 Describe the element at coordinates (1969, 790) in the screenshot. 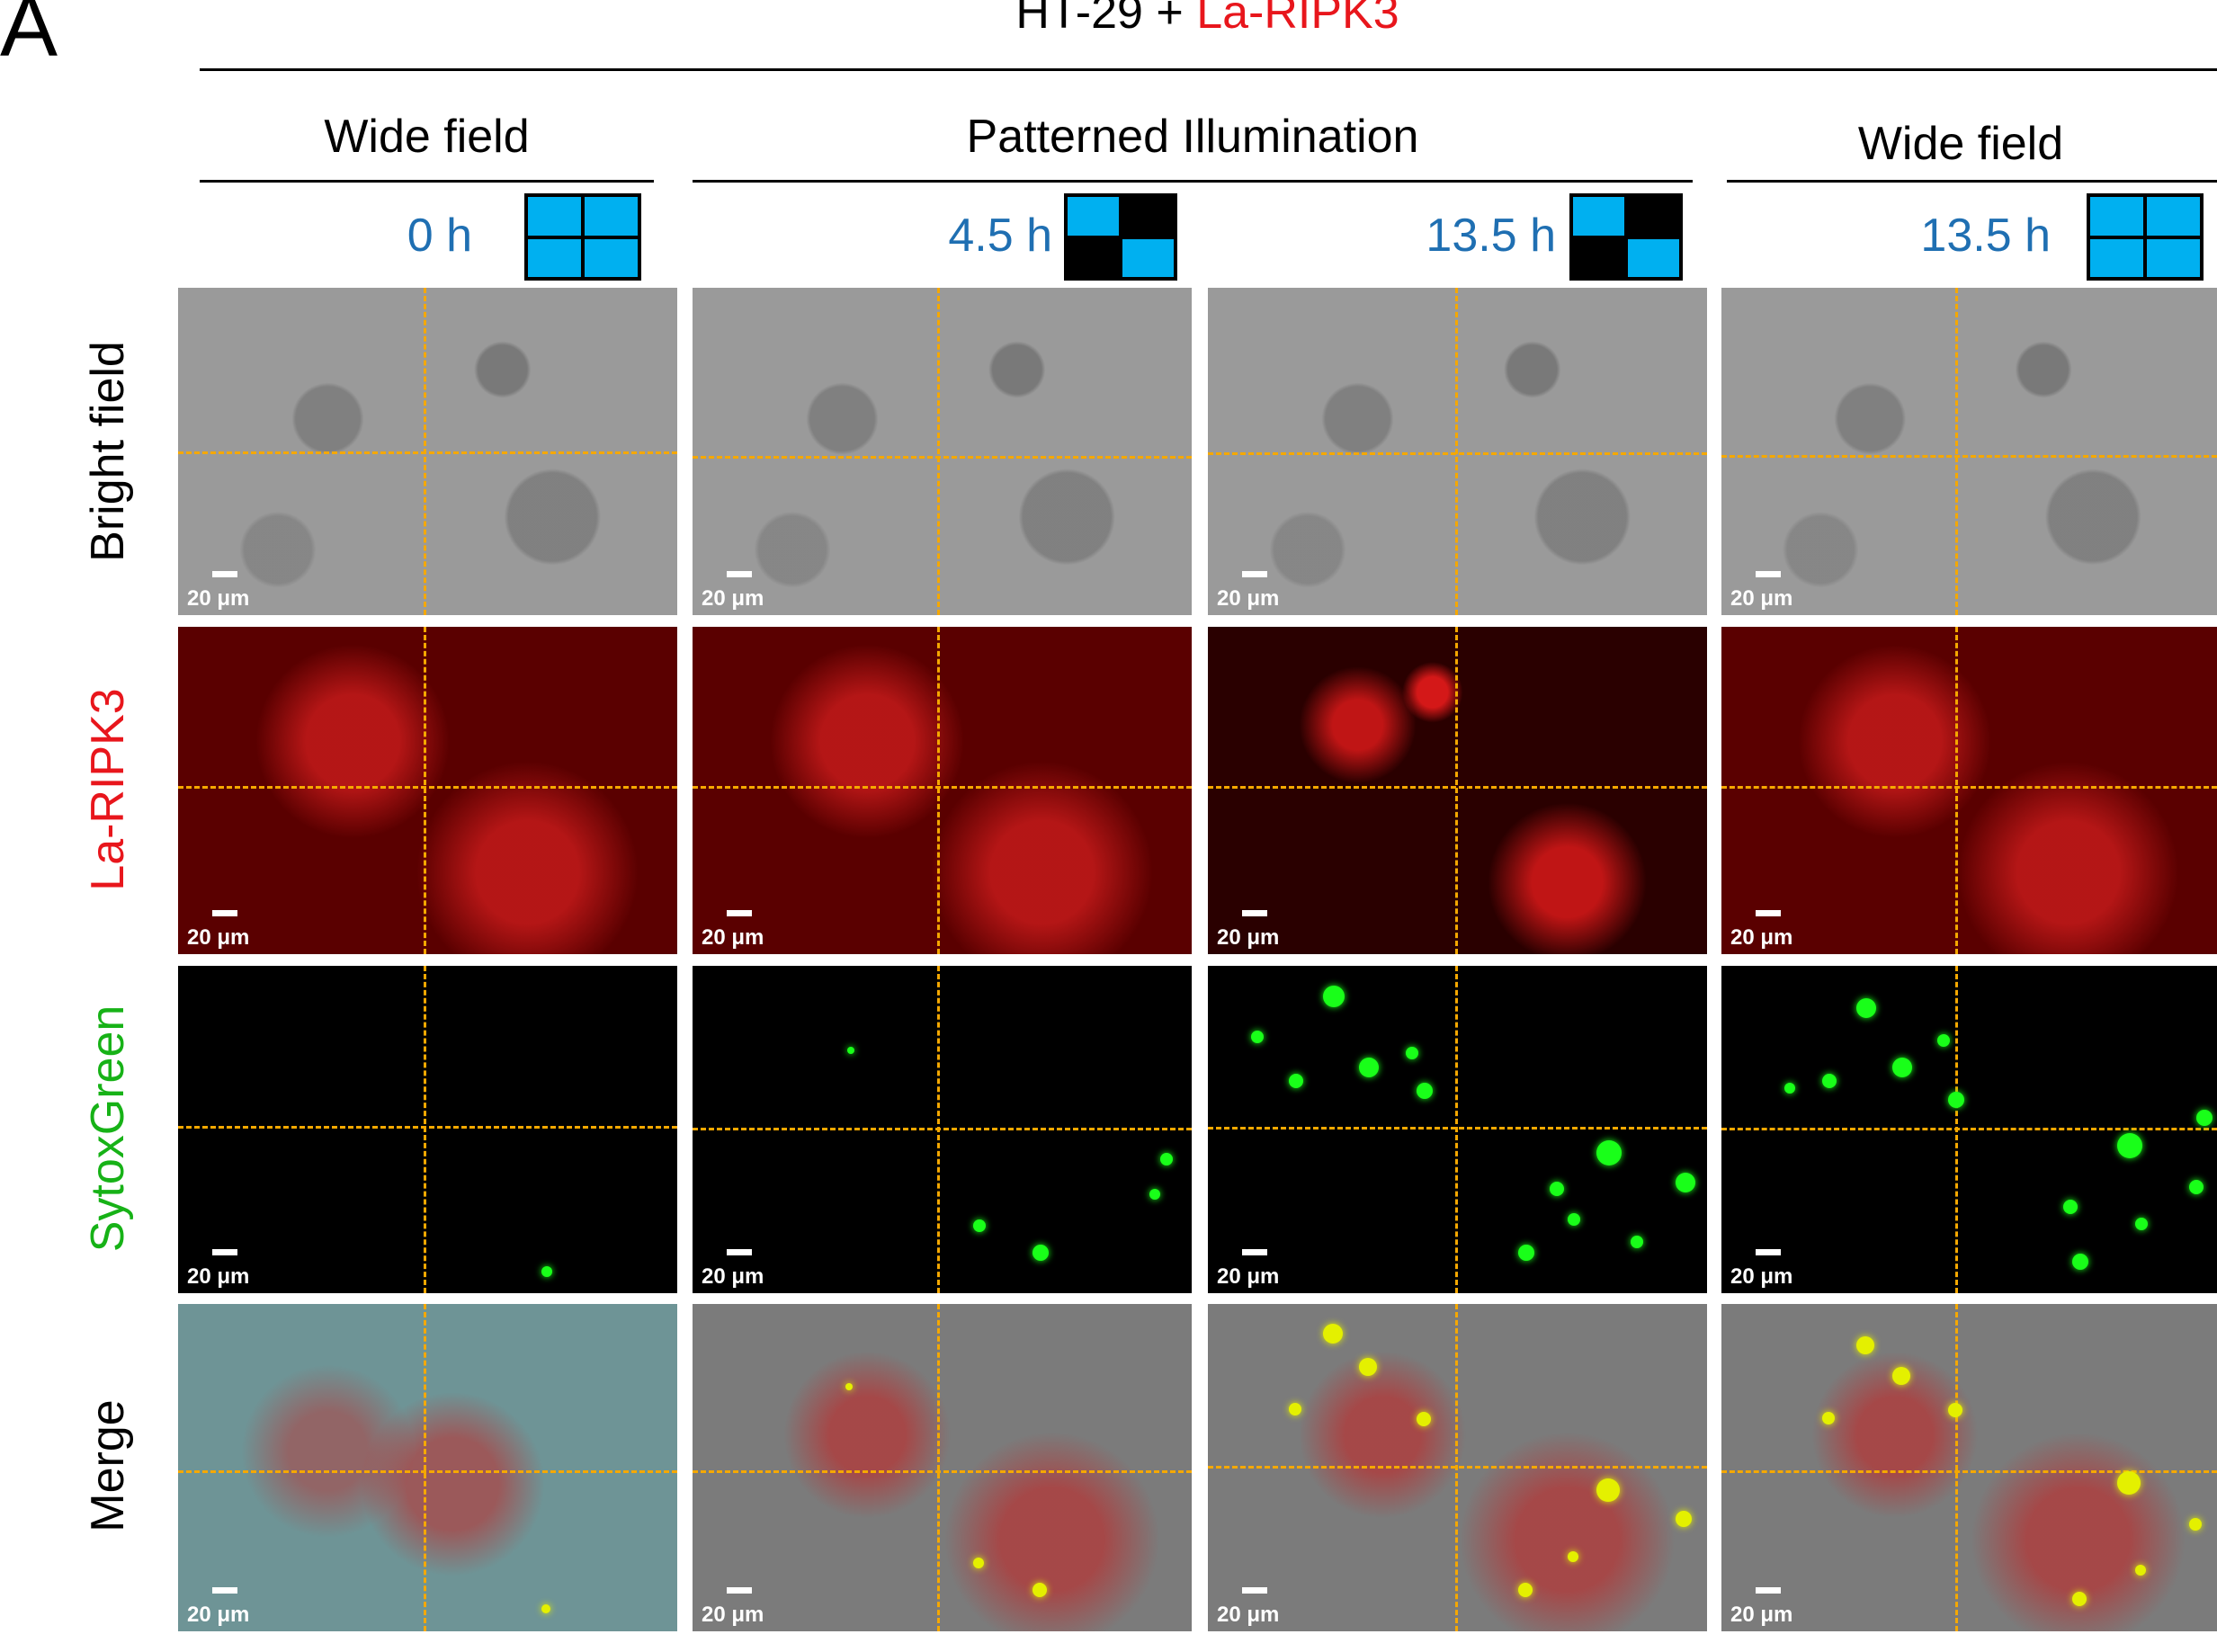

I see `la-ripk3-image-13-5h-wide: 20 μm` at that location.